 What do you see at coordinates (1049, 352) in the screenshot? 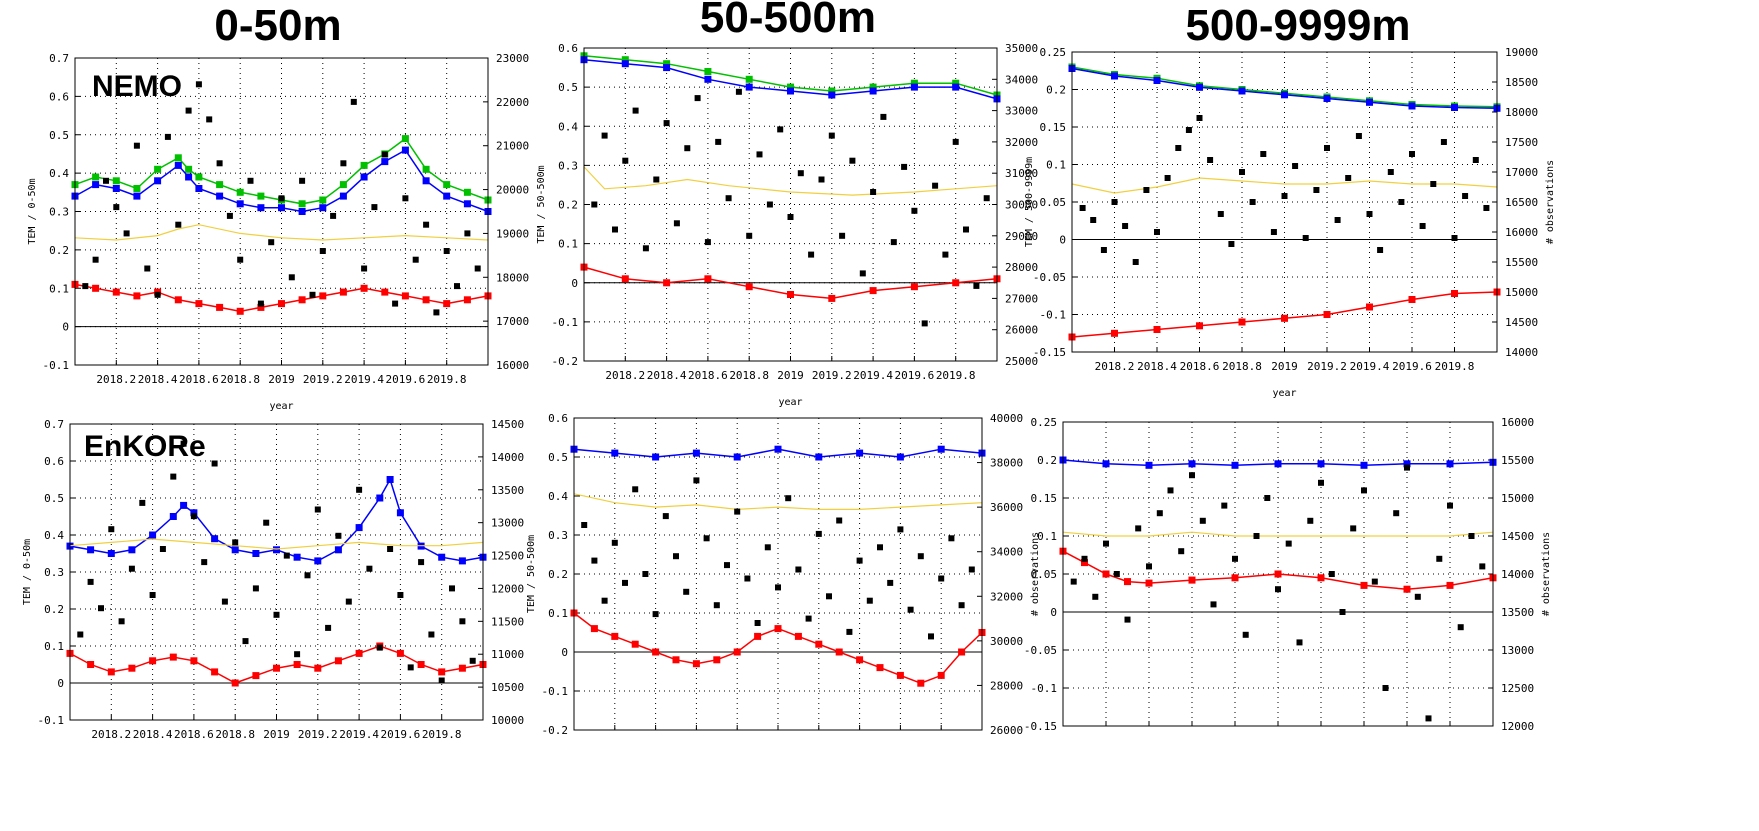
I see `y-tick-label: -0.15` at bounding box center [1049, 352].